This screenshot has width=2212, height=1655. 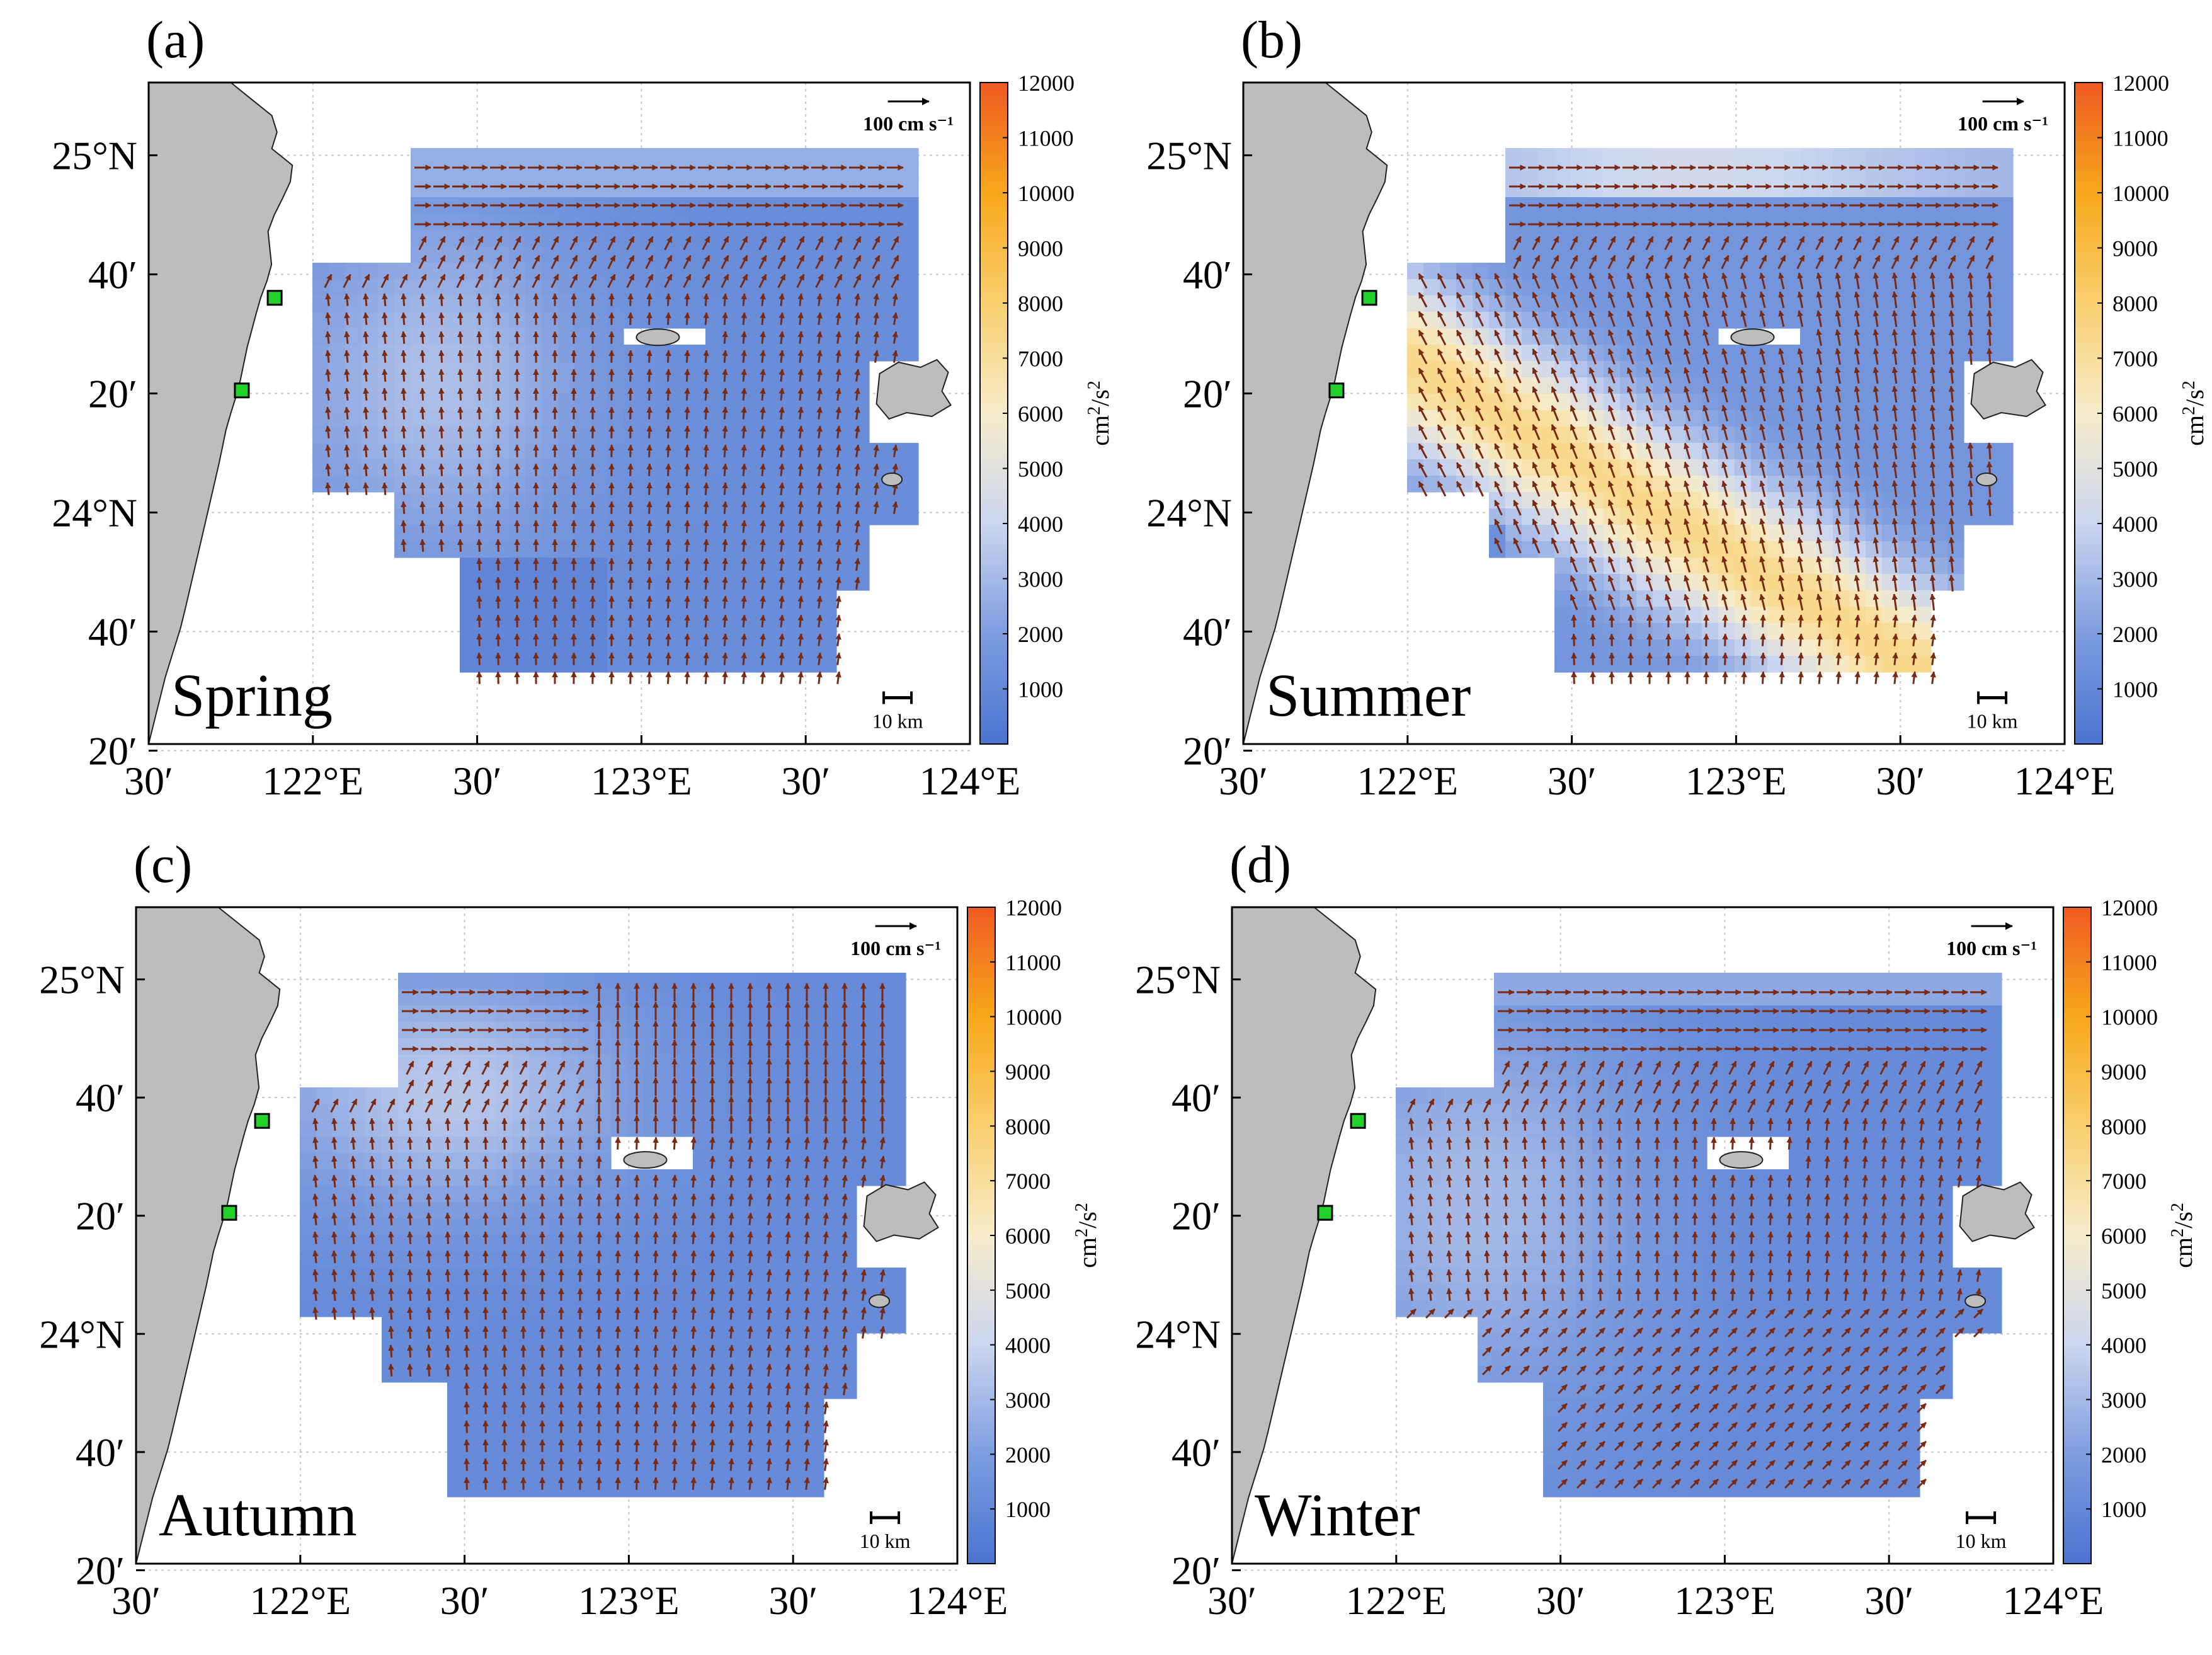 What do you see at coordinates (1040, 248) in the screenshot?
I see `colorbar-tick-label: 9000` at bounding box center [1040, 248].